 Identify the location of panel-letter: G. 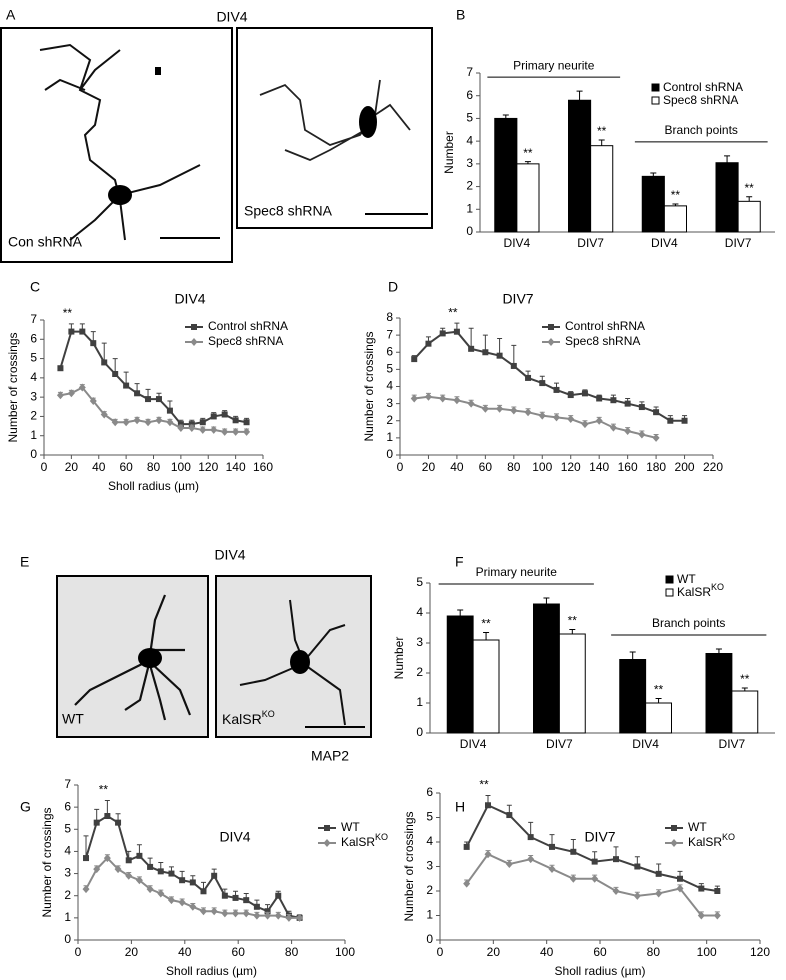
(25, 807).